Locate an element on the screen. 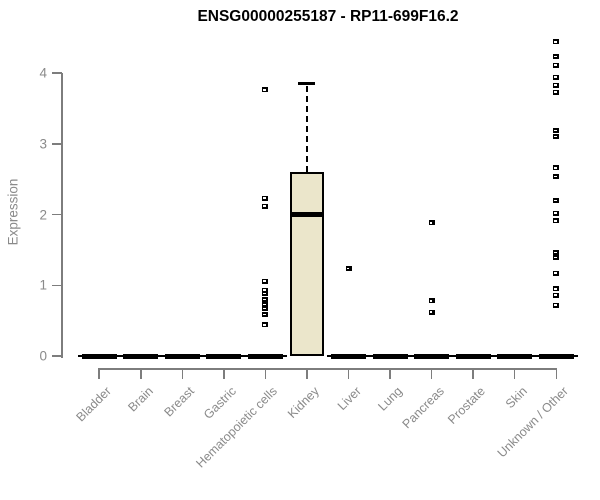  x-axis-line is located at coordinates (328, 369).